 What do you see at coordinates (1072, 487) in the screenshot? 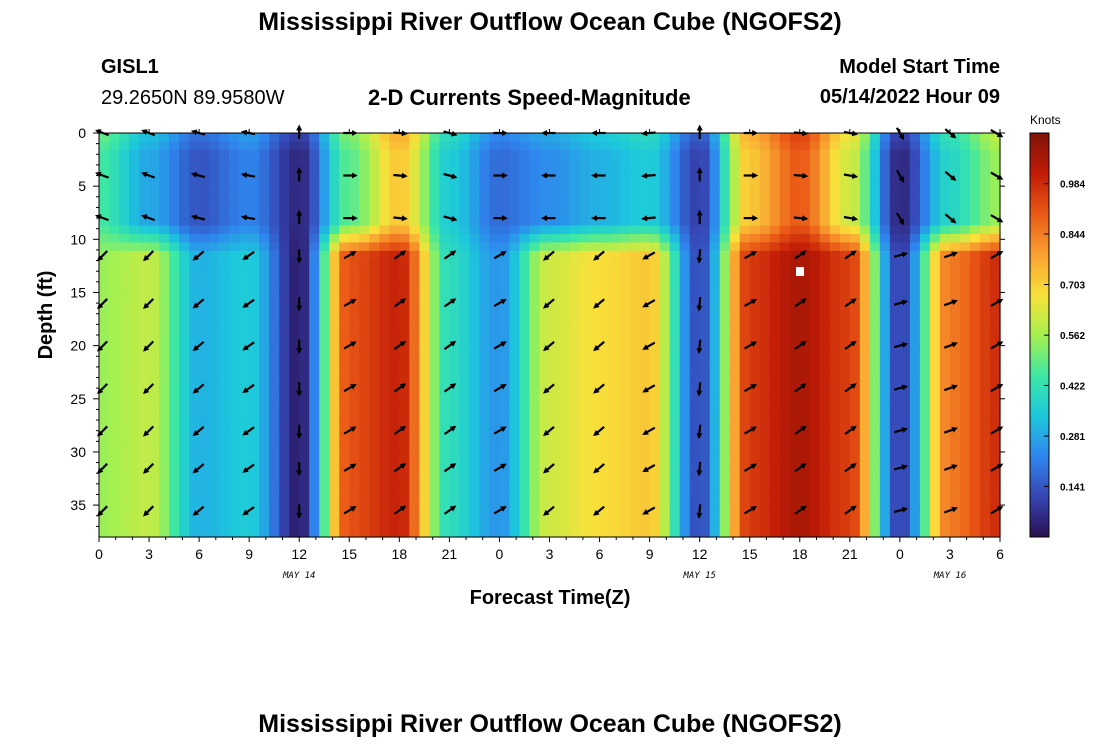
I see `colorbar-tick-label: 0.141` at bounding box center [1072, 487].